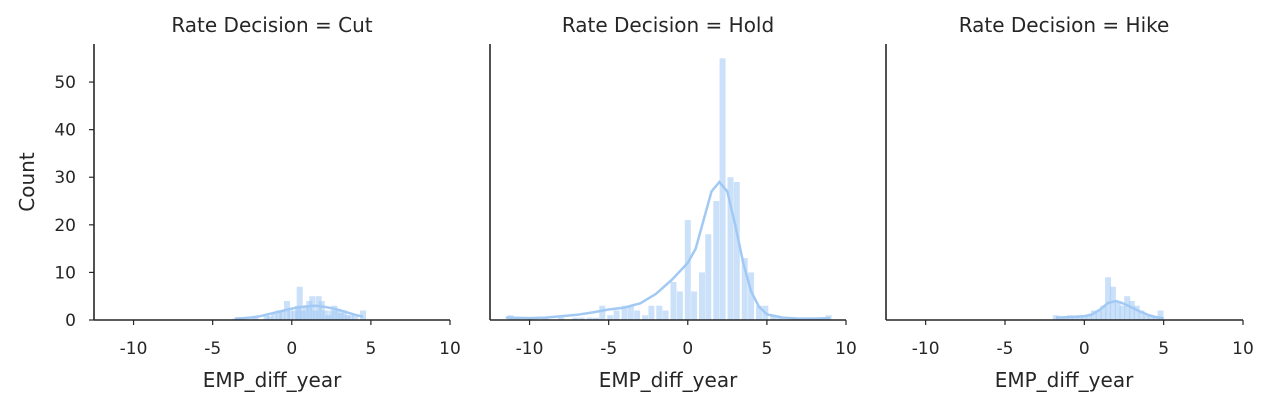  I want to click on kde-line-hike, so click(1109, 309).